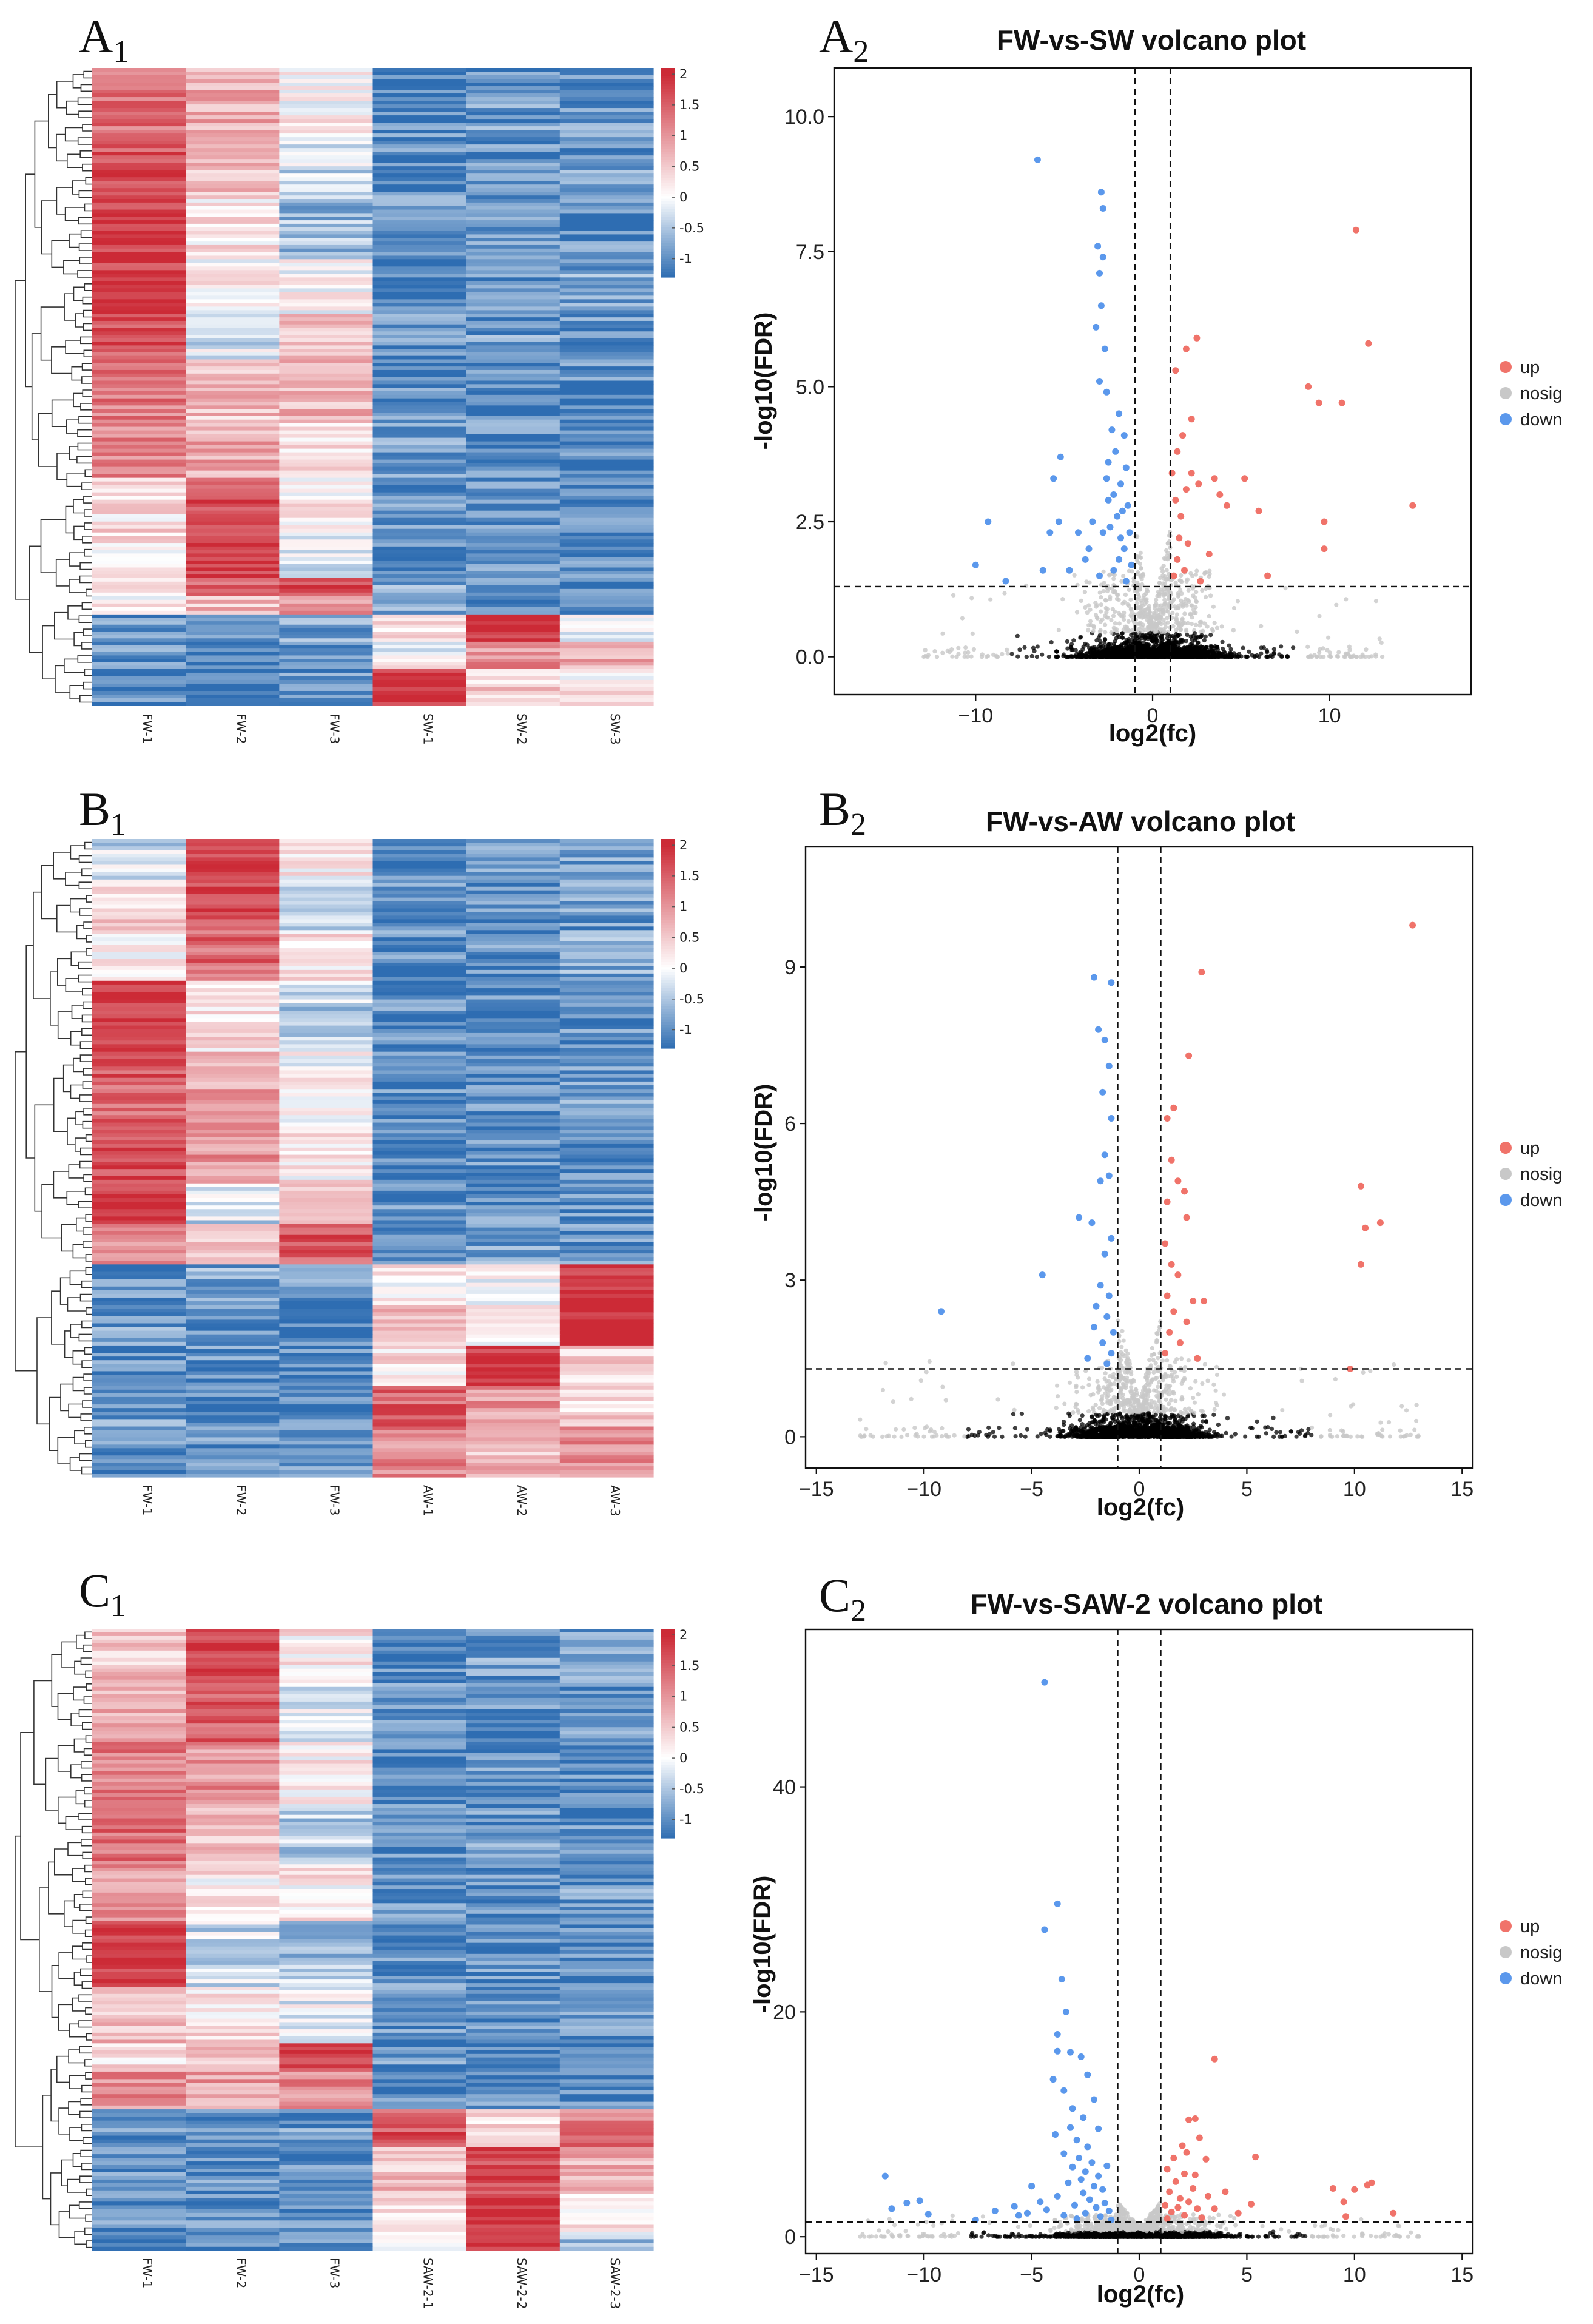 The image size is (1593, 2324). What do you see at coordinates (428, 729) in the screenshot?
I see `column-label: SW-1` at bounding box center [428, 729].